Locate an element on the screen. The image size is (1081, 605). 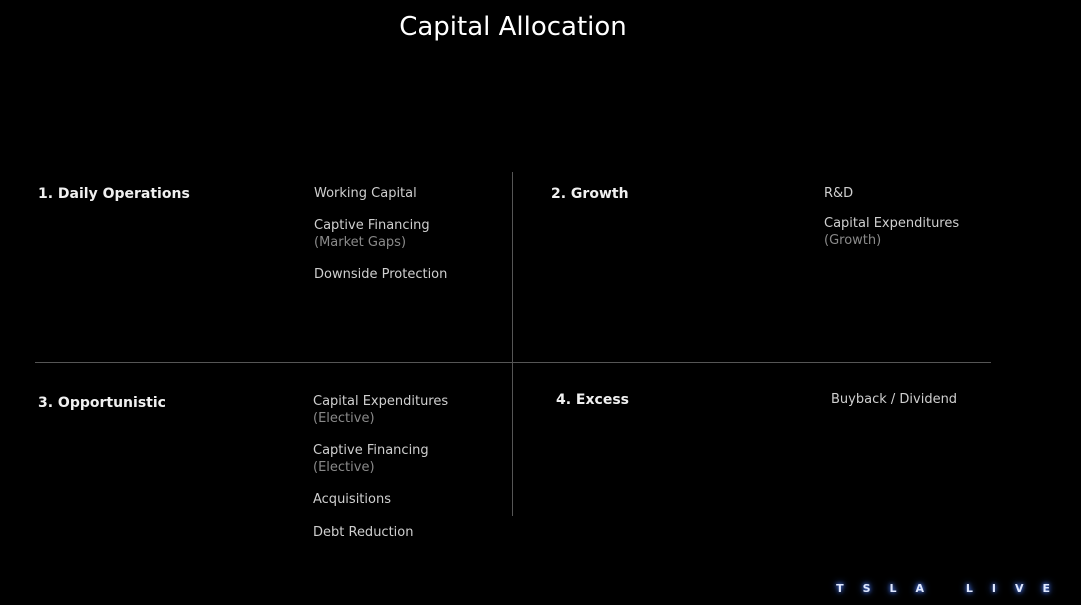
list-item: Buyback / Dividend is located at coordinates (894, 399).